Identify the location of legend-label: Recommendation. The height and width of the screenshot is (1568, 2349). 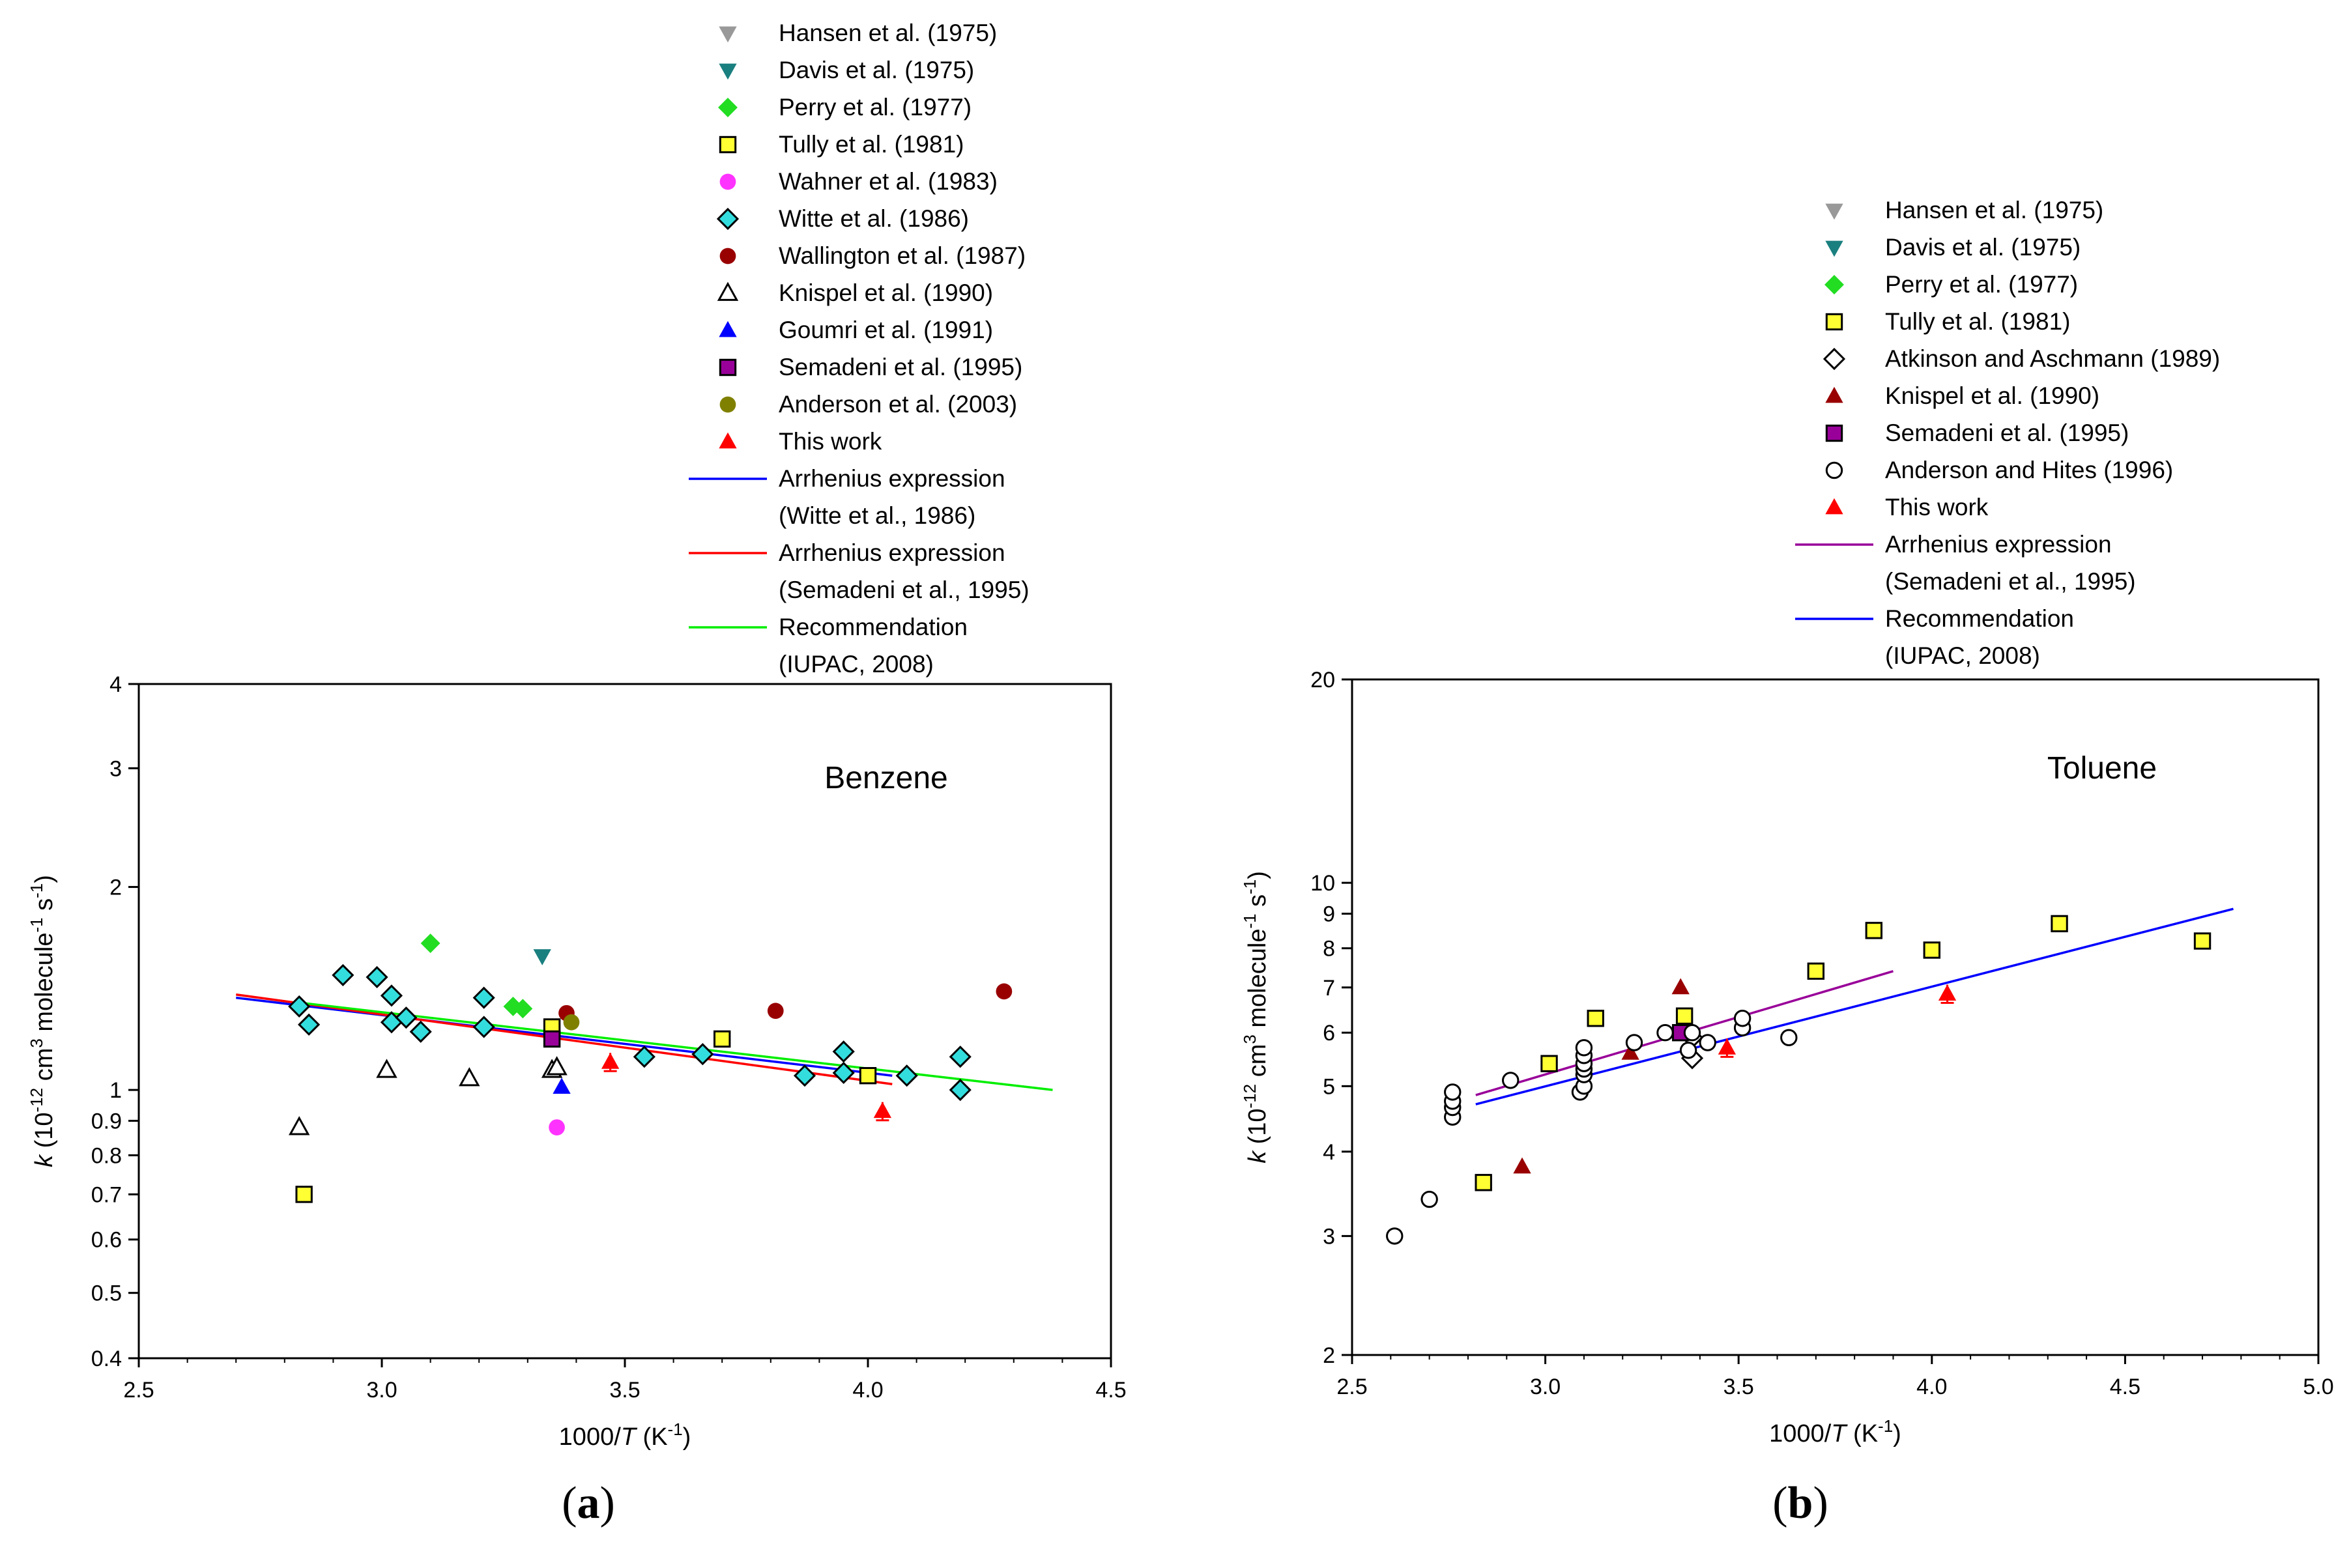
(1979, 618).